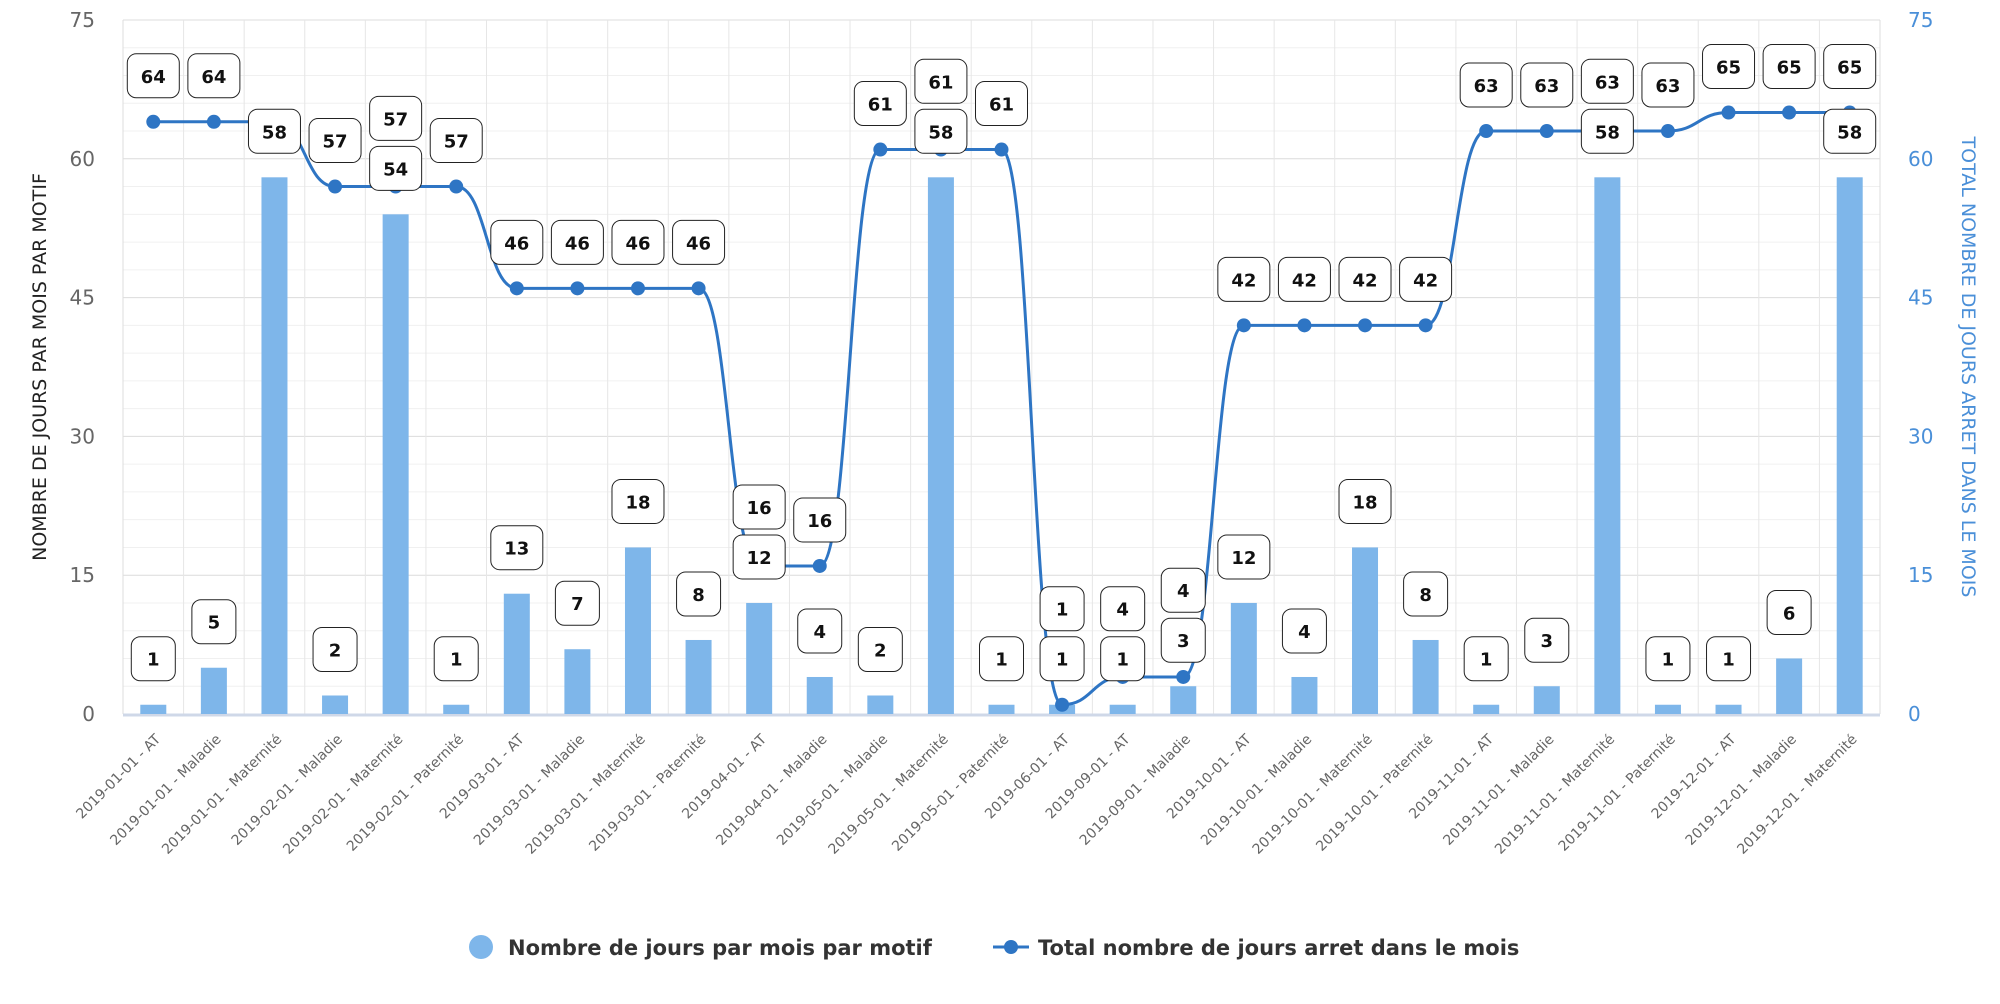  Describe the element at coordinates (40, 367) in the screenshot. I see `y-axis-title: NOMBRE DE JOURS PAR MOIS PAR MOTIF` at that location.